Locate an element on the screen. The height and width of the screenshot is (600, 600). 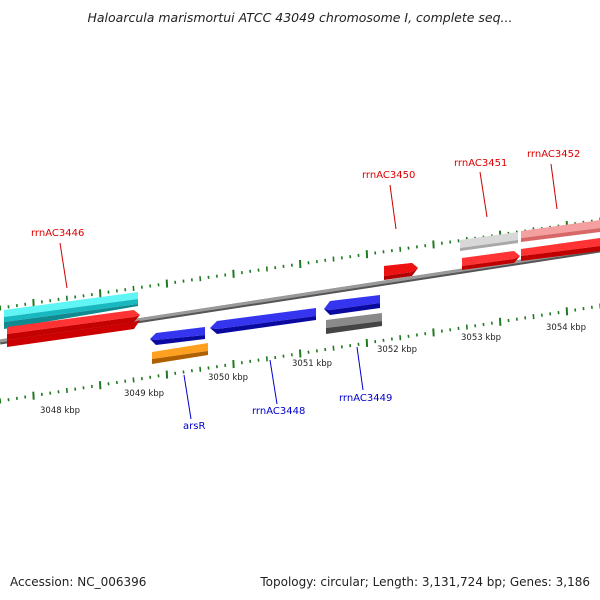
axis-label-3052: 3052 kbp is located at coordinates (397, 350).